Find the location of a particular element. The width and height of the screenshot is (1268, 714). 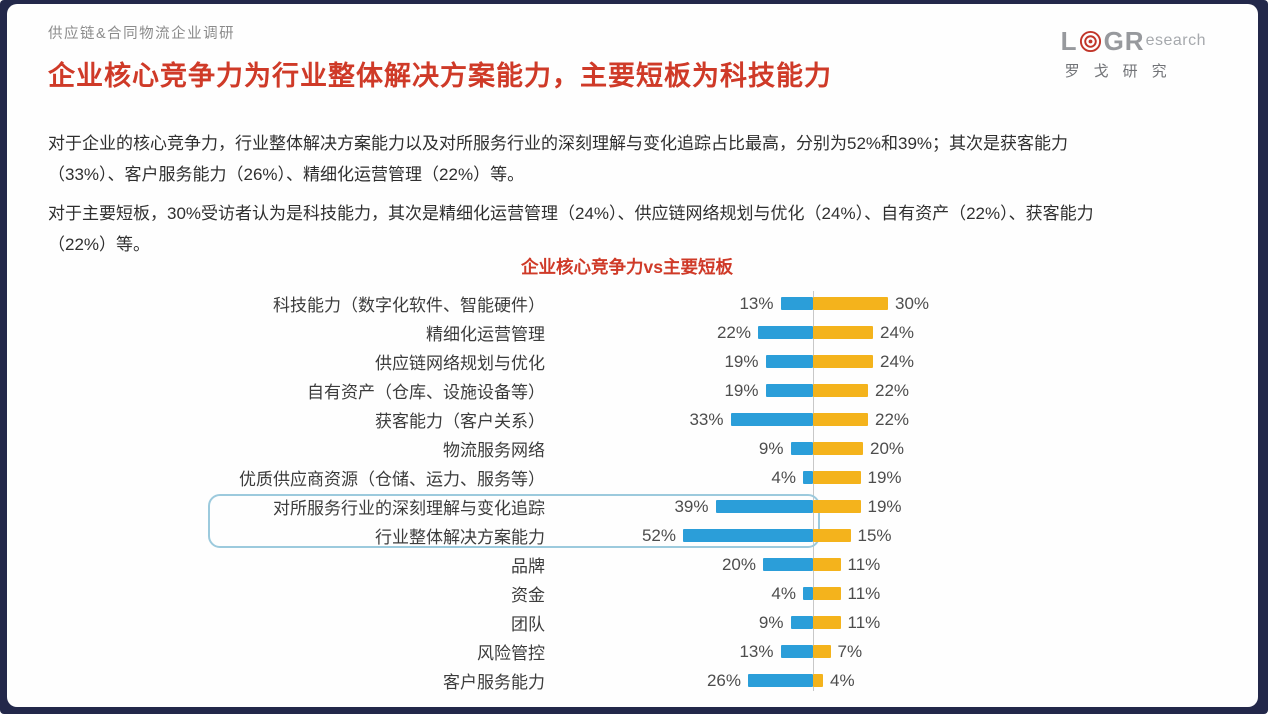

shortboard-value: 22% is located at coordinates (892, 419).